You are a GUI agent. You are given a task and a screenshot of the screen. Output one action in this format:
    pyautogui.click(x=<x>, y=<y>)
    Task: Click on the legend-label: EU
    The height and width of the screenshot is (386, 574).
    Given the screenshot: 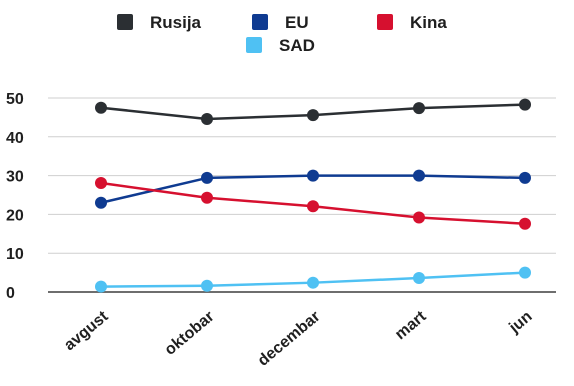 What is the action you would take?
    pyautogui.click(x=297, y=22)
    